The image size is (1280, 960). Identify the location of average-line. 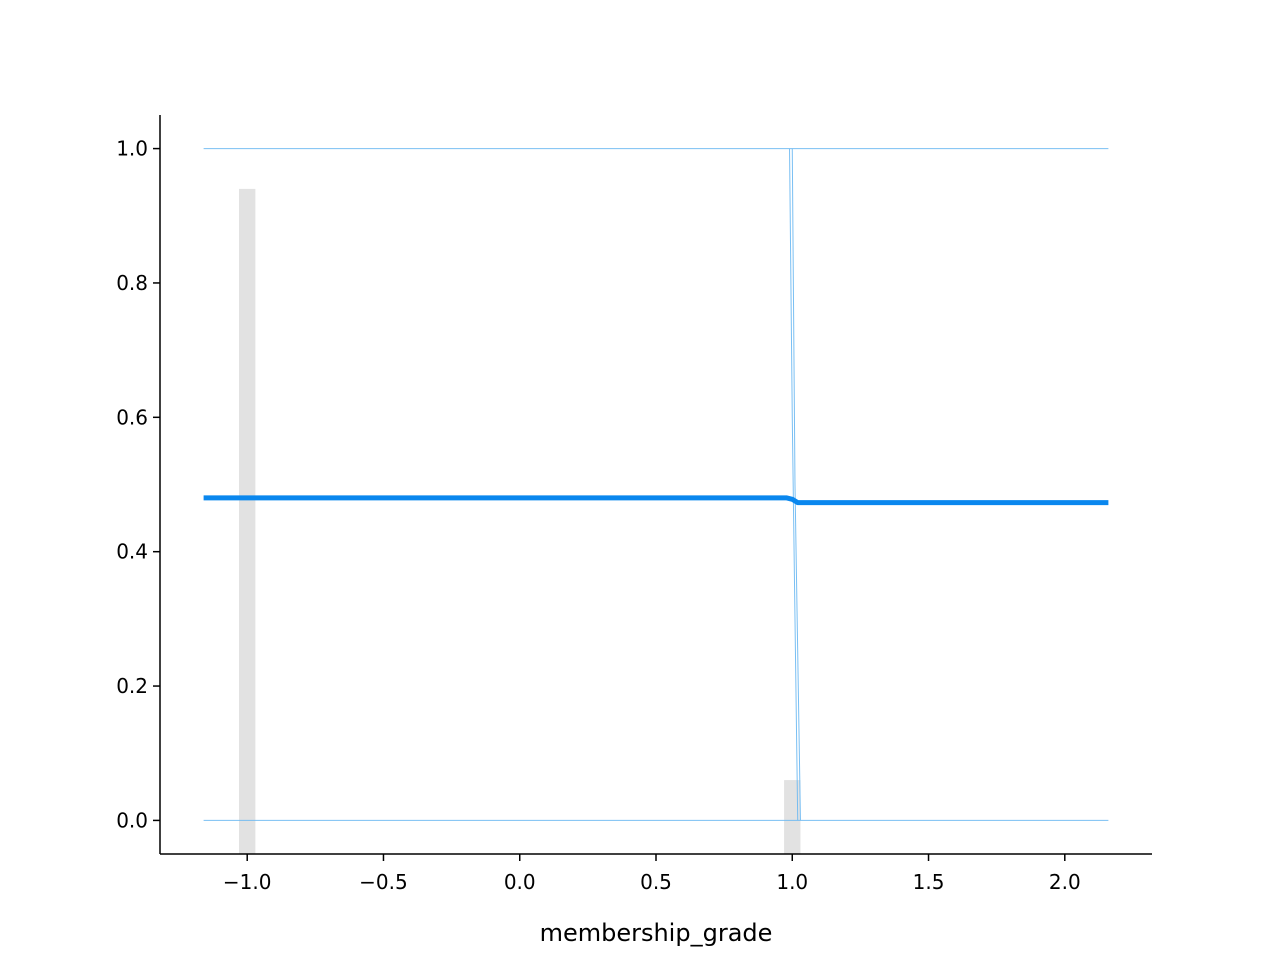
(656, 500).